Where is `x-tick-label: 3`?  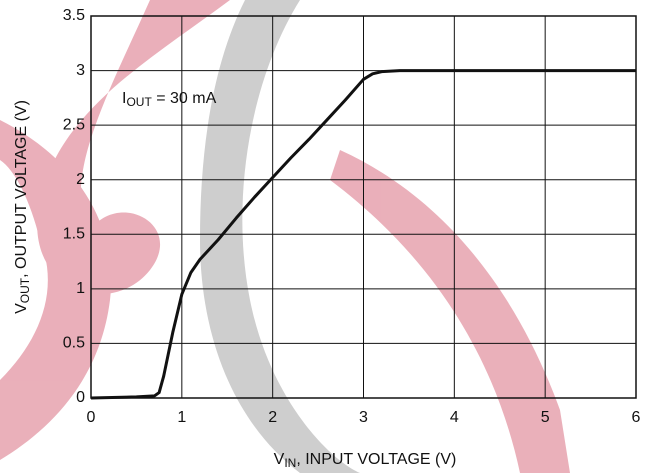 x-tick-label: 3 is located at coordinates (363, 417).